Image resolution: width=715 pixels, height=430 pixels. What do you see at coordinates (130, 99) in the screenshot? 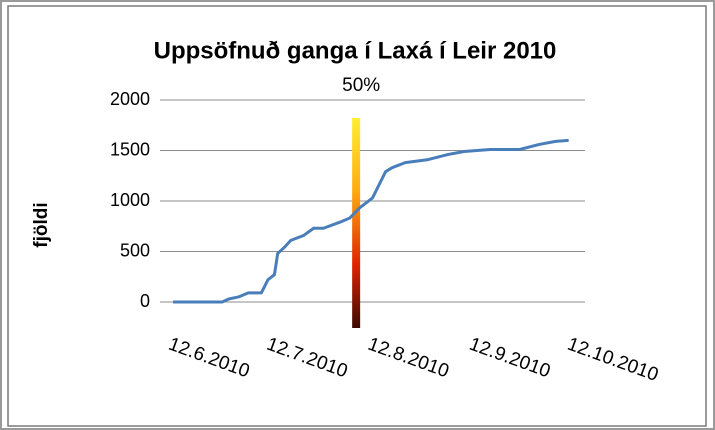
I see `y-tick-label: 2000` at bounding box center [130, 99].